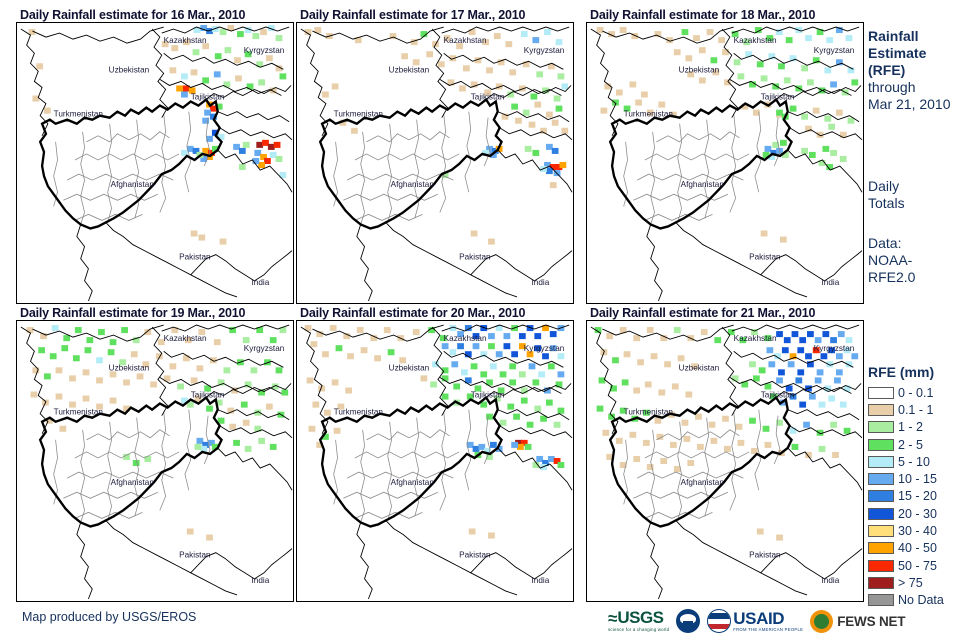 The image size is (975, 642). What do you see at coordinates (157, 135) in the screenshot?
I see `rainfall-raster` at bounding box center [157, 135].